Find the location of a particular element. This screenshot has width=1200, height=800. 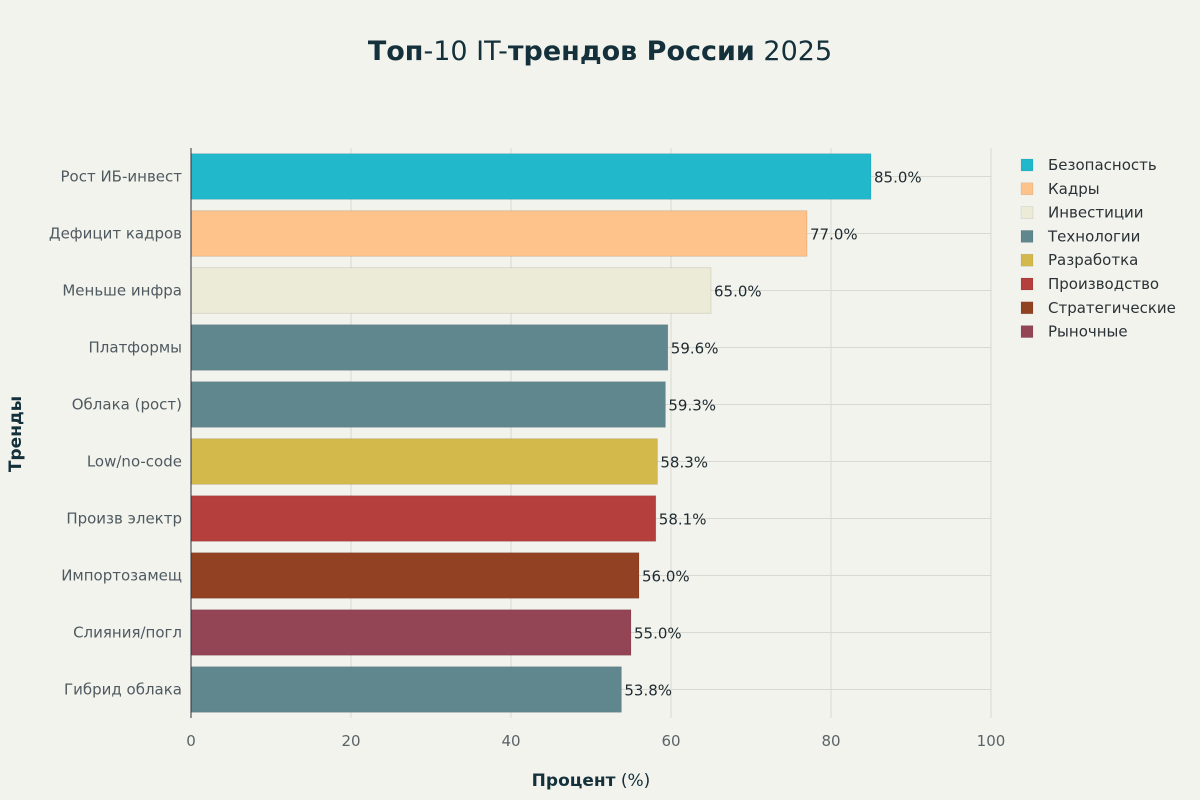

value-label: 58.1% is located at coordinates (683, 520).